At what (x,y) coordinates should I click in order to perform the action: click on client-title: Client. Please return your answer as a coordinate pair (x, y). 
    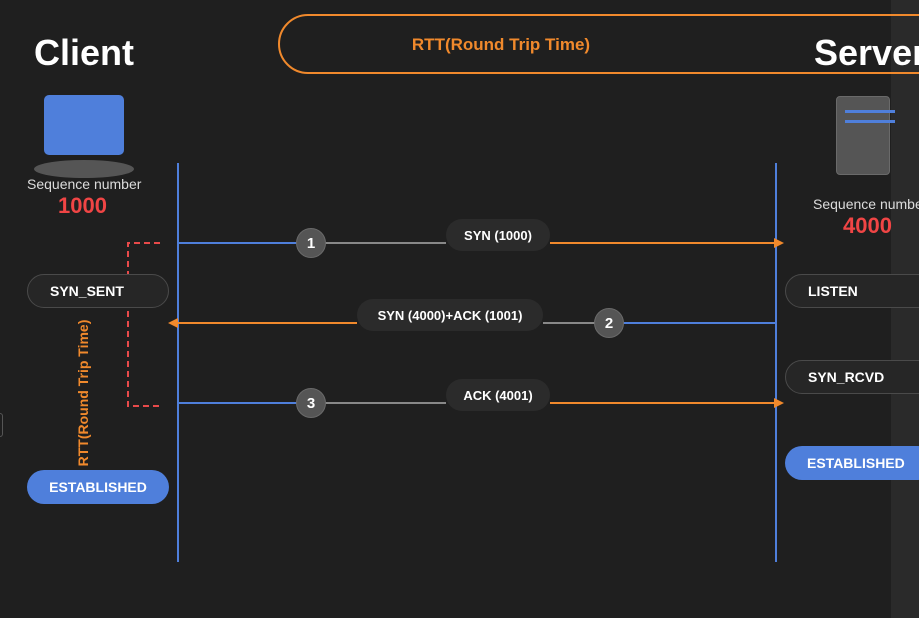
    Looking at the image, I should click on (84, 52).